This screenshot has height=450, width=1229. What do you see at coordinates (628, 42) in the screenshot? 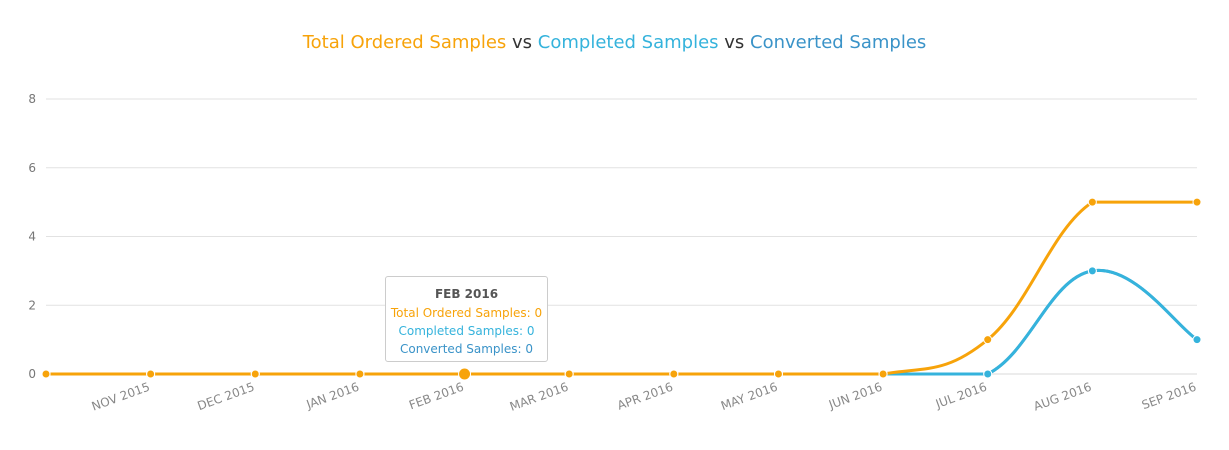
I see `title-part-completed: Completed Samples` at bounding box center [628, 42].